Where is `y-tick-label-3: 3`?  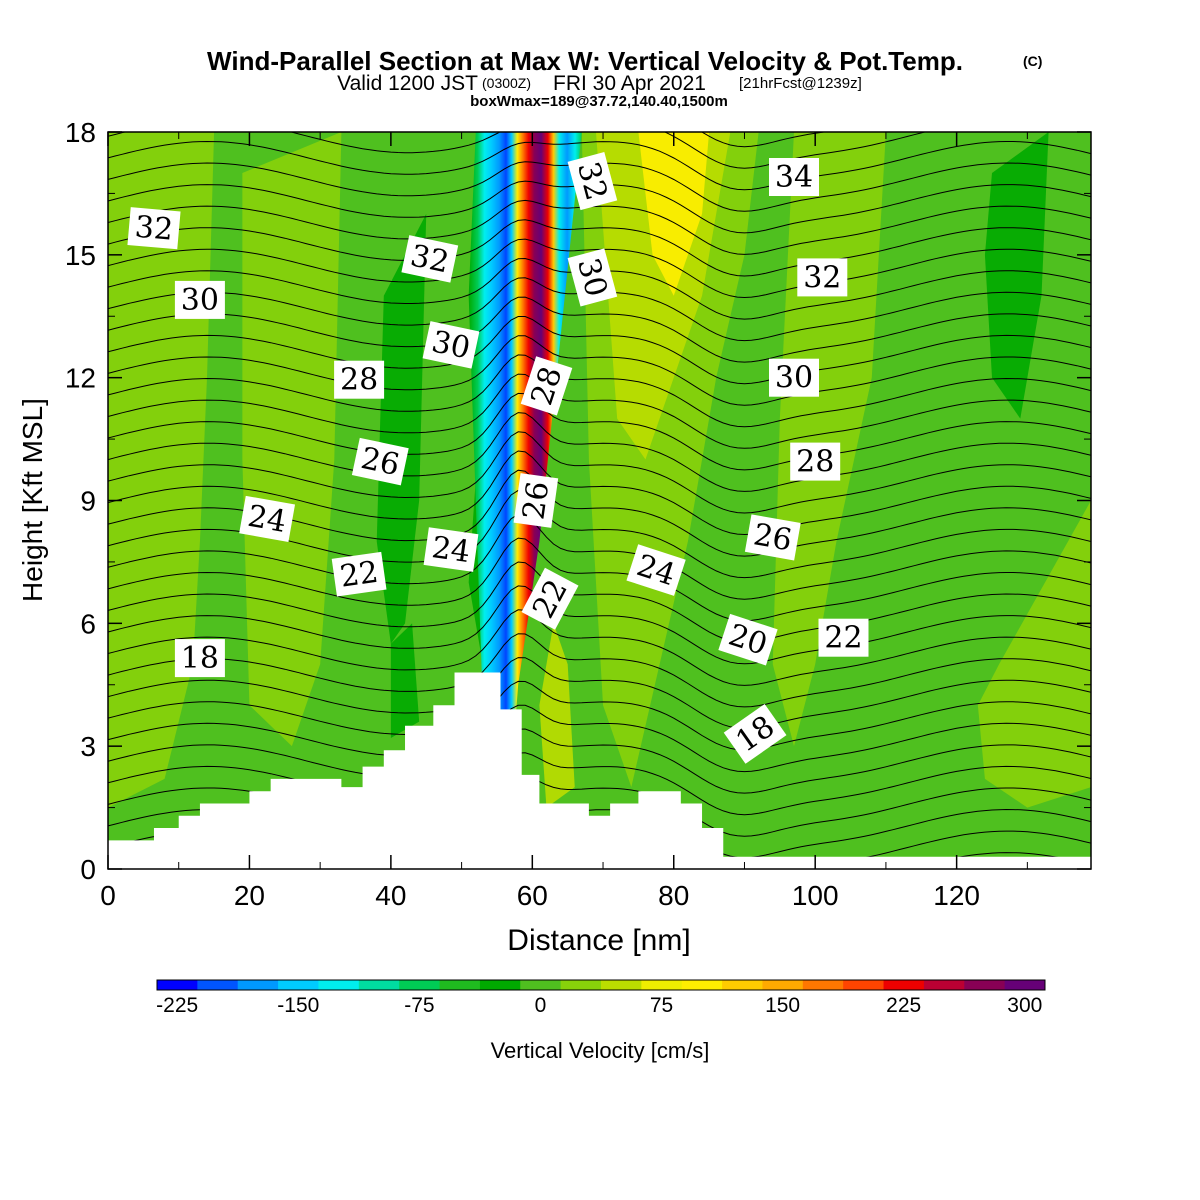 y-tick-label-3: 3 is located at coordinates (88, 746).